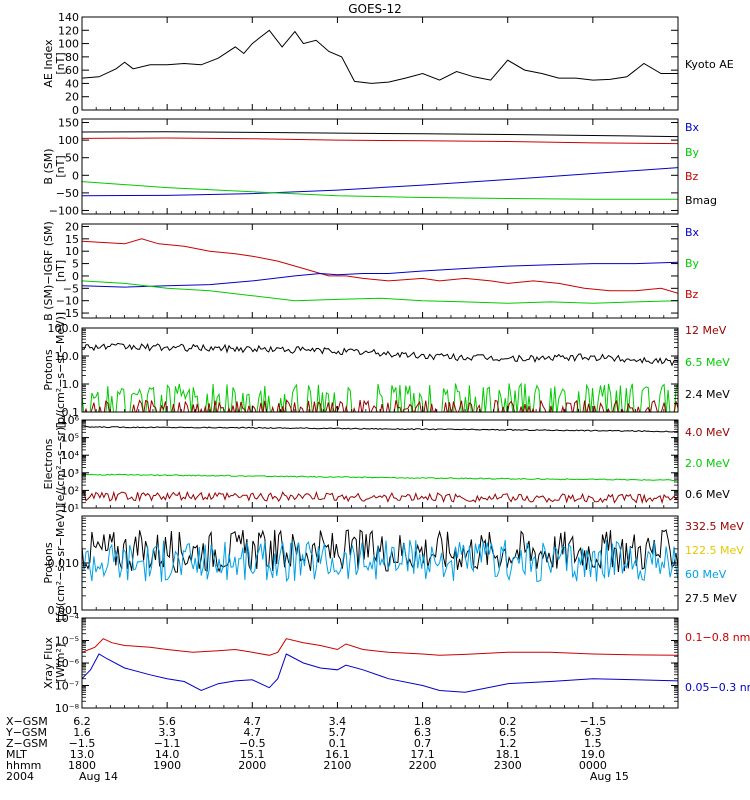 The image size is (750, 800). Describe the element at coordinates (75, 175) in the screenshot. I see `y-tick-label: 0` at that location.